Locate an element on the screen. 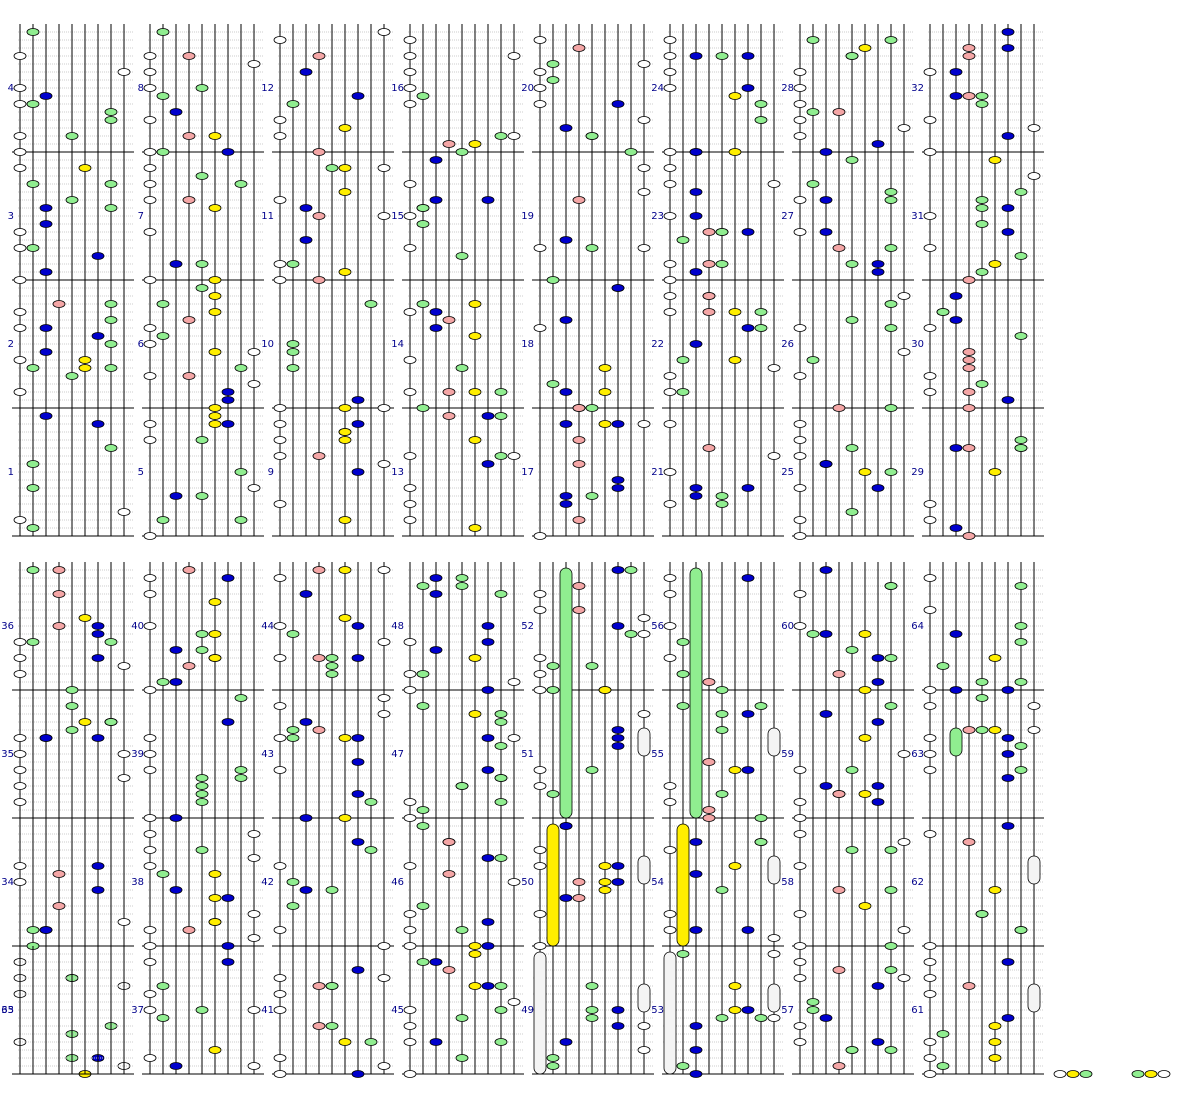 This screenshot has width=1200, height=1112. measure-number: 46 is located at coordinates (397, 882).